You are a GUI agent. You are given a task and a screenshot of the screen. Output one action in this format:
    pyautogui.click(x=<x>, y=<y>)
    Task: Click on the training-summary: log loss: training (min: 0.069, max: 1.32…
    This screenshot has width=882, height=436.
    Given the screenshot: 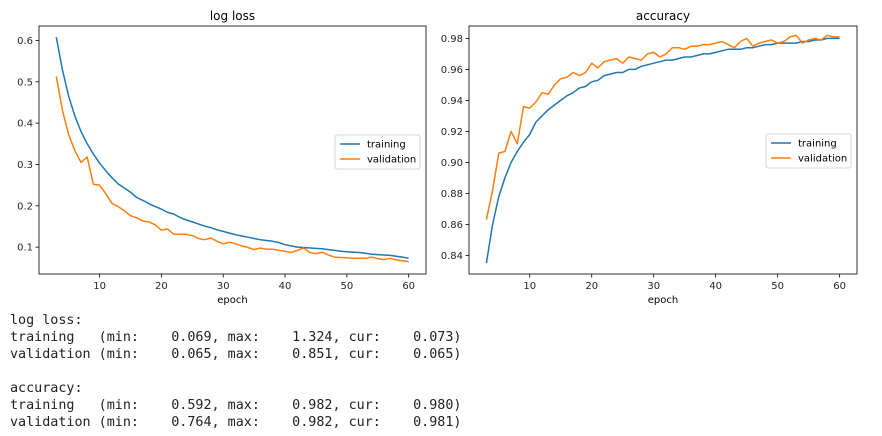 What is the action you would take?
    pyautogui.click(x=235, y=371)
    